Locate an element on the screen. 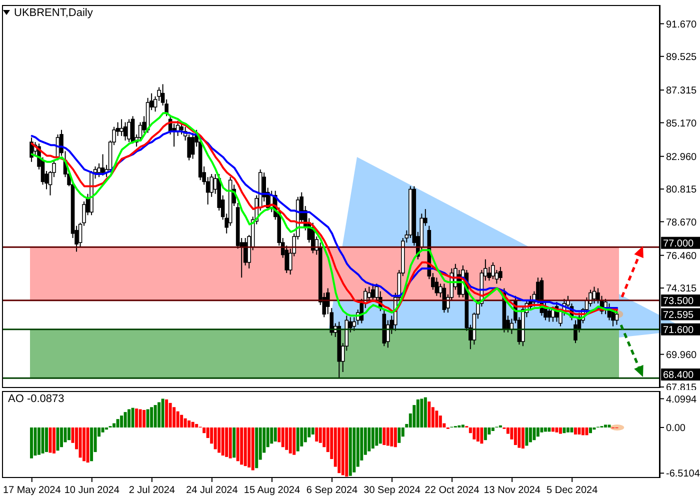 This screenshot has height=500, width=700. y-tick-label: 91.670 is located at coordinates (682, 24).